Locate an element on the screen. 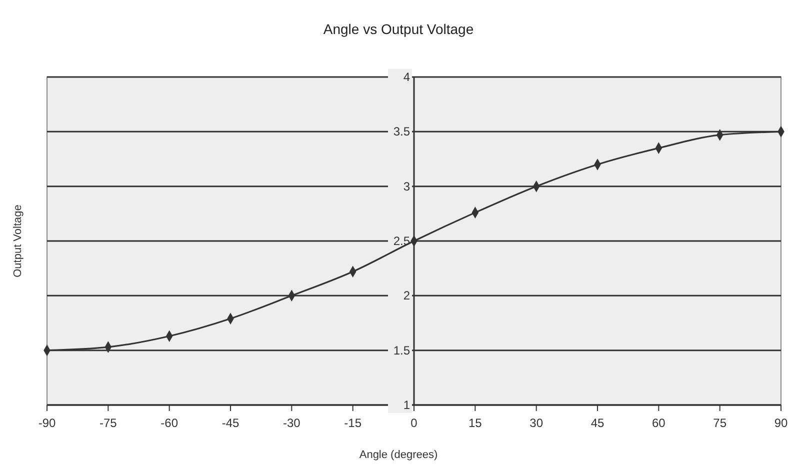  y-axis-title: Output Voltage is located at coordinates (18, 241).